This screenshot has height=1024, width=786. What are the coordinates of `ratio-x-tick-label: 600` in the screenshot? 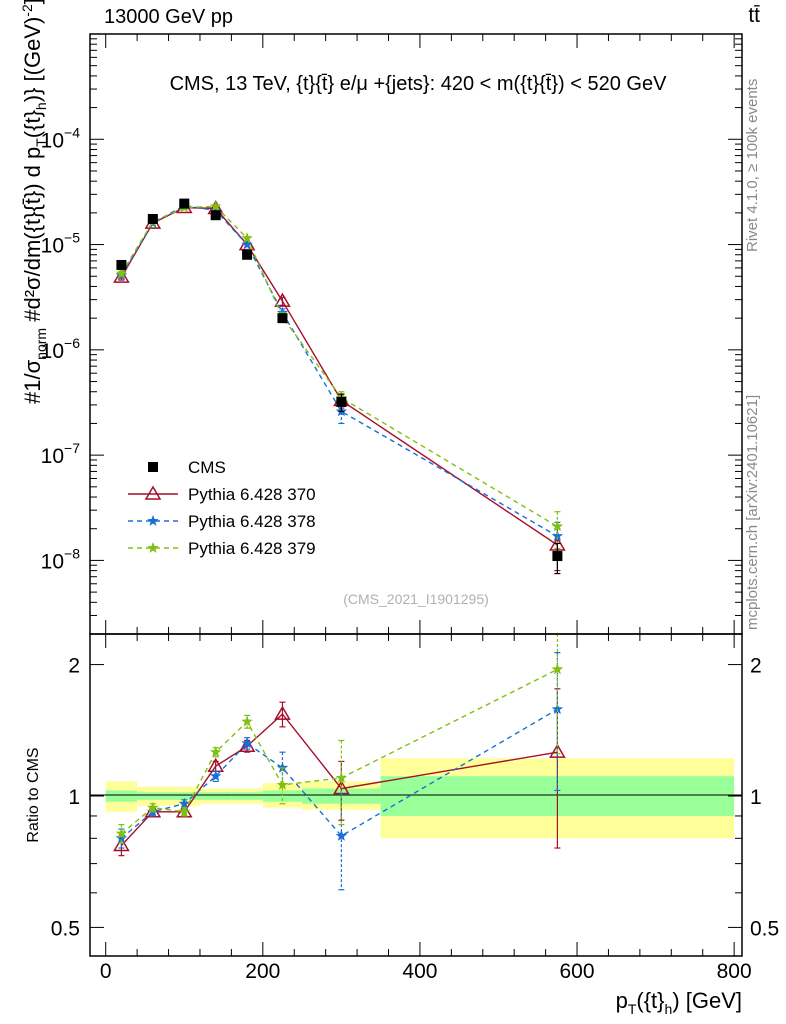 It's located at (577, 971).